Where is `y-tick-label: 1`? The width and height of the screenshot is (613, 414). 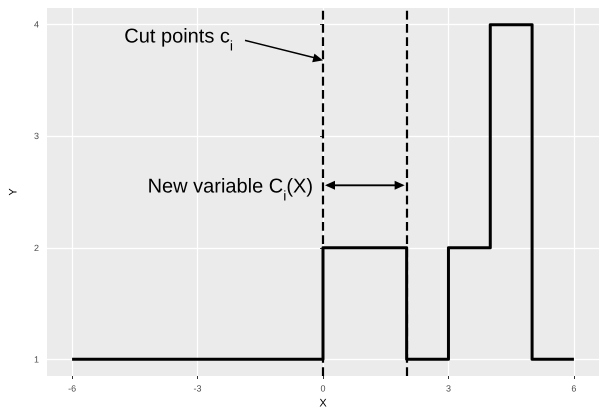 y-tick-label: 1 is located at coordinates (36, 359).